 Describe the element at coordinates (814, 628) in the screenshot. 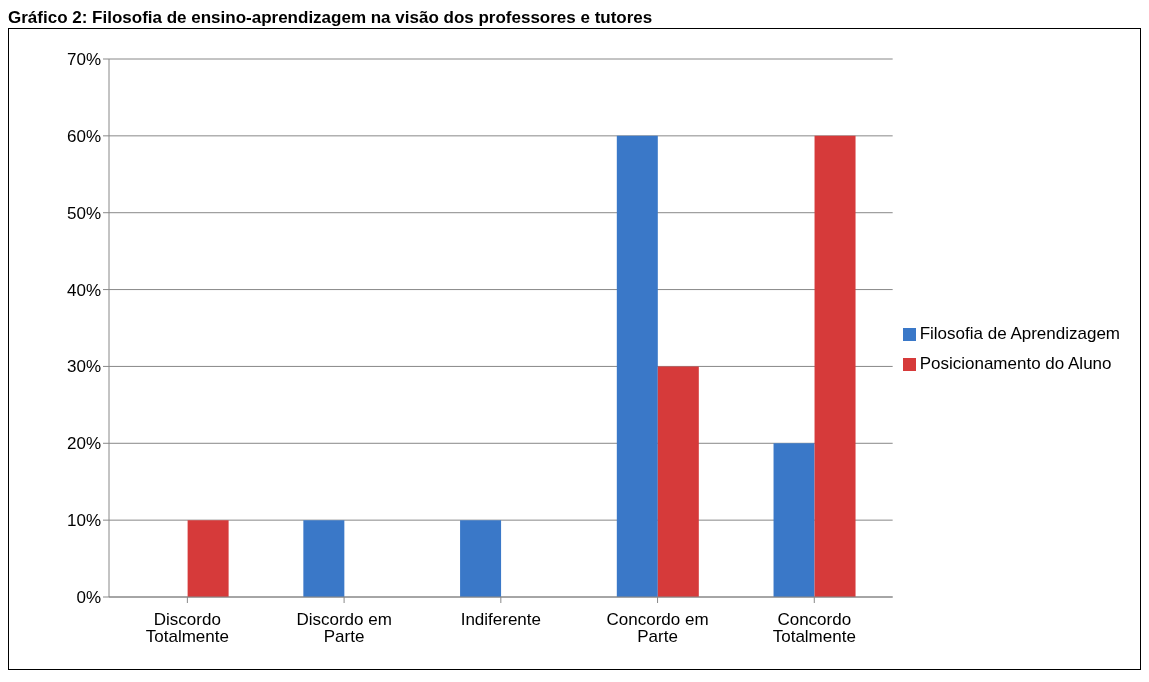

I see `x-tick-label: Concordo Totalmente` at that location.